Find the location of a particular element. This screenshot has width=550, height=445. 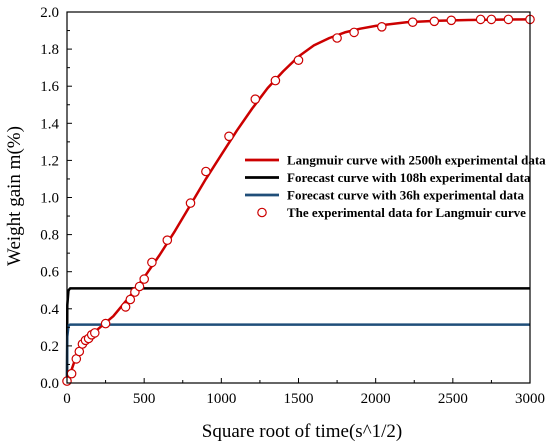

x-tick-label: 0 is located at coordinates (67, 399).